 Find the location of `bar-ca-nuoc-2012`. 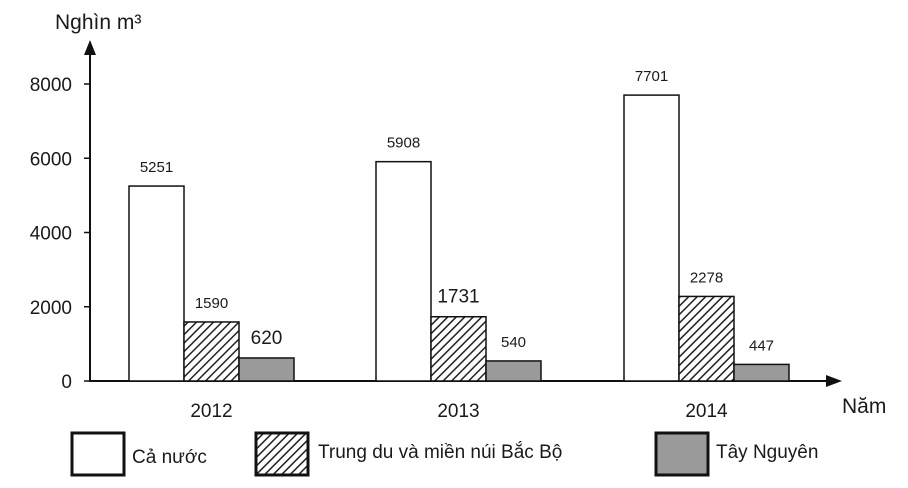

bar-ca-nuoc-2012 is located at coordinates (156, 283).